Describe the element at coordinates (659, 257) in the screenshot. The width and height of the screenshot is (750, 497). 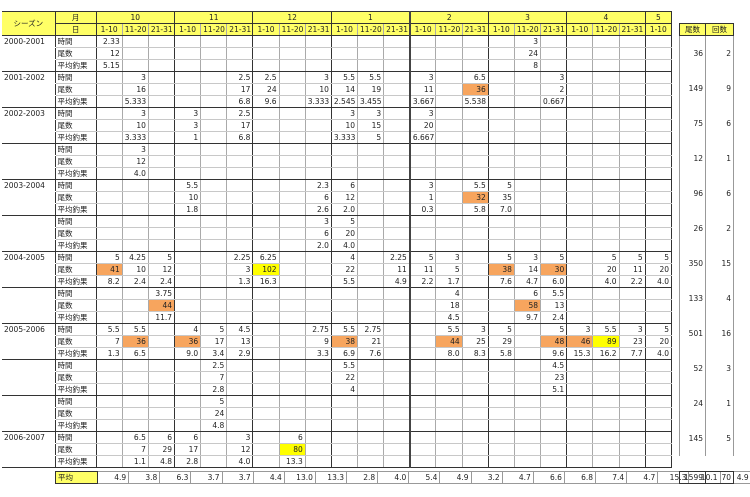
I see `data-cell: 5` at that location.